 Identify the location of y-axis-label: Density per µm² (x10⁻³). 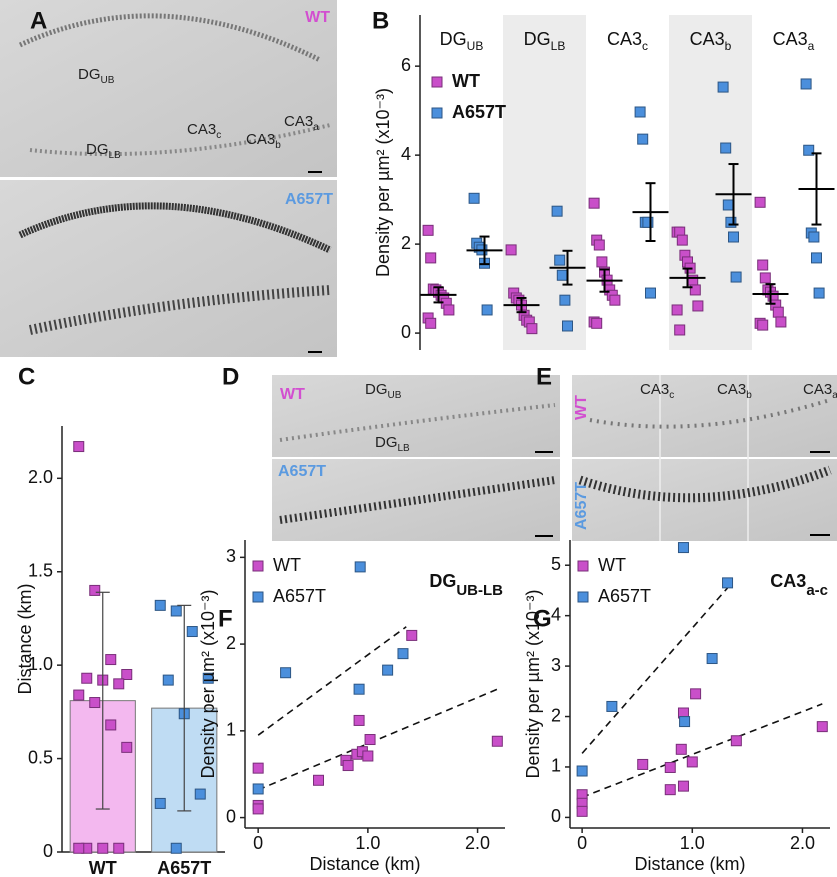
(383, 182).